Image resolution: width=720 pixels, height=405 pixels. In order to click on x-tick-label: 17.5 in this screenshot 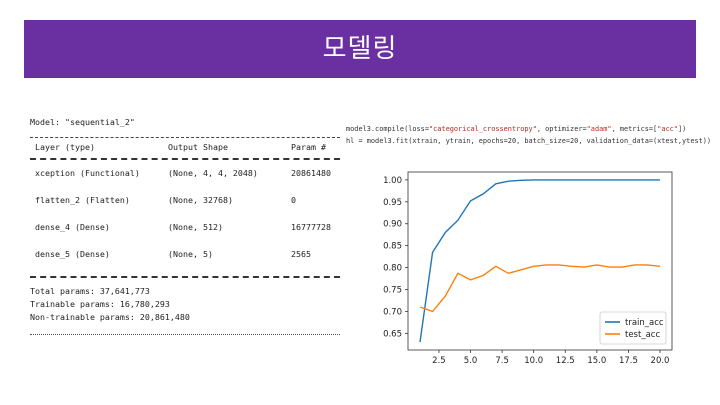, I will do `click(628, 361)`.